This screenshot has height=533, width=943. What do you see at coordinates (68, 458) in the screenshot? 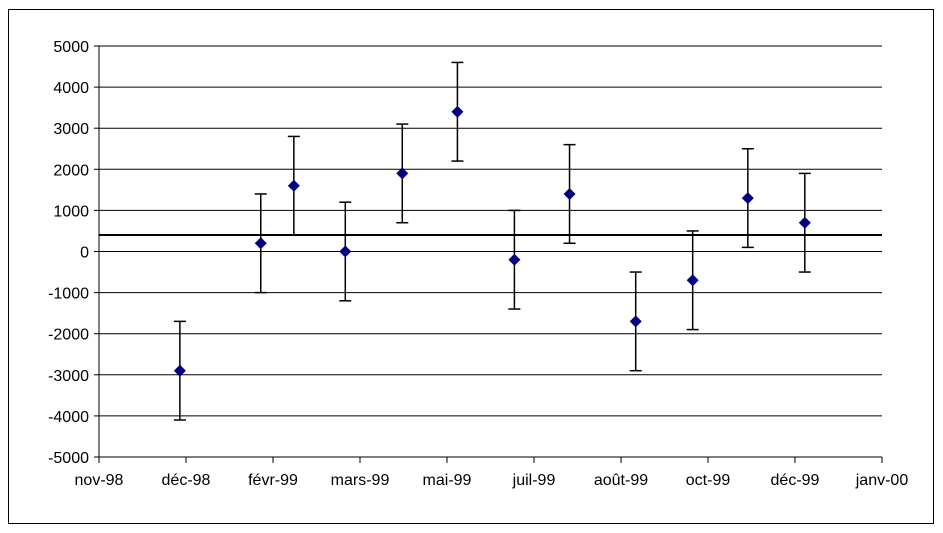
I see `y-tick-label: -5000` at bounding box center [68, 458].